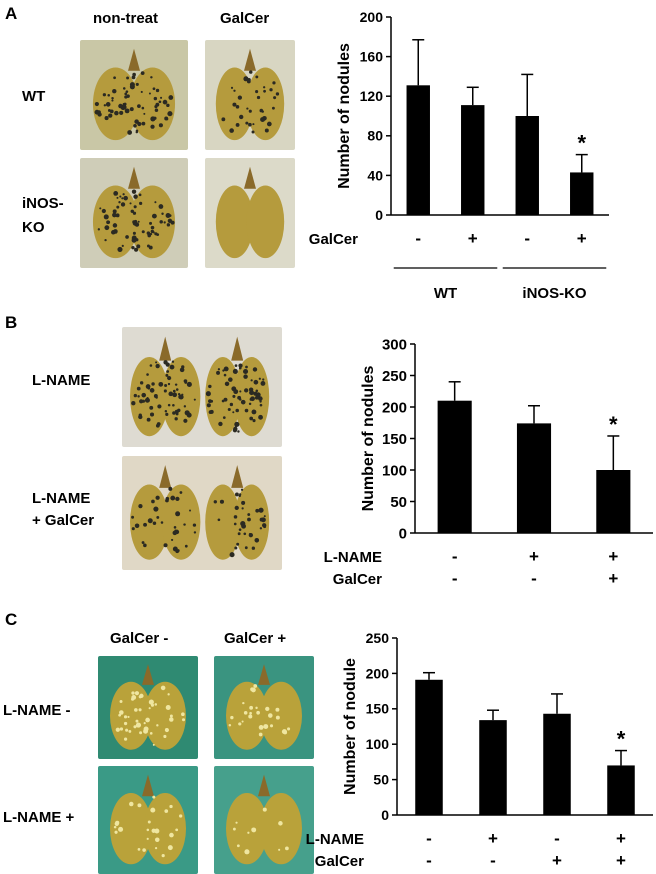 Image resolution: width=656 pixels, height=874 pixels. Describe the element at coordinates (34, 96) in the screenshot. I see `panel-a-row-label-wt: WT` at that location.